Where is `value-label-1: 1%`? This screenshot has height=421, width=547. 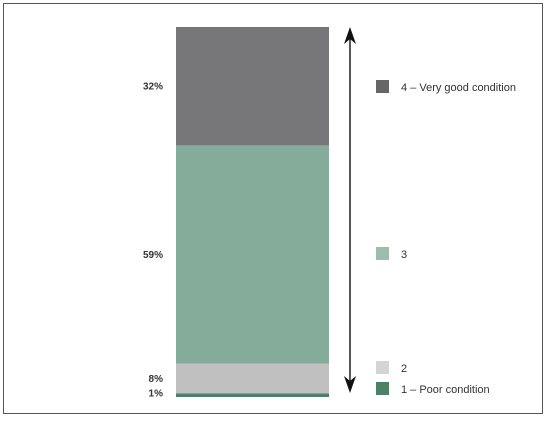
value-label-1: 1% is located at coordinates (156, 394).